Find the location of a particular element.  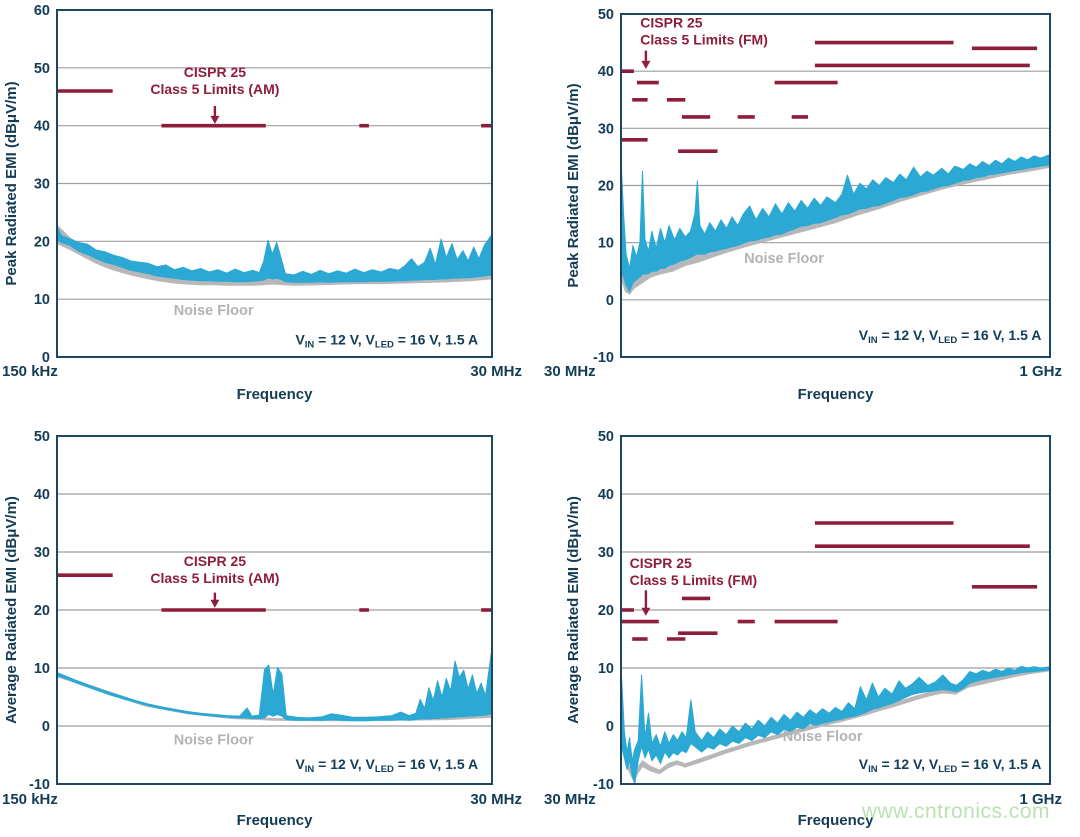

noise-floor-band is located at coordinates (835, 227).